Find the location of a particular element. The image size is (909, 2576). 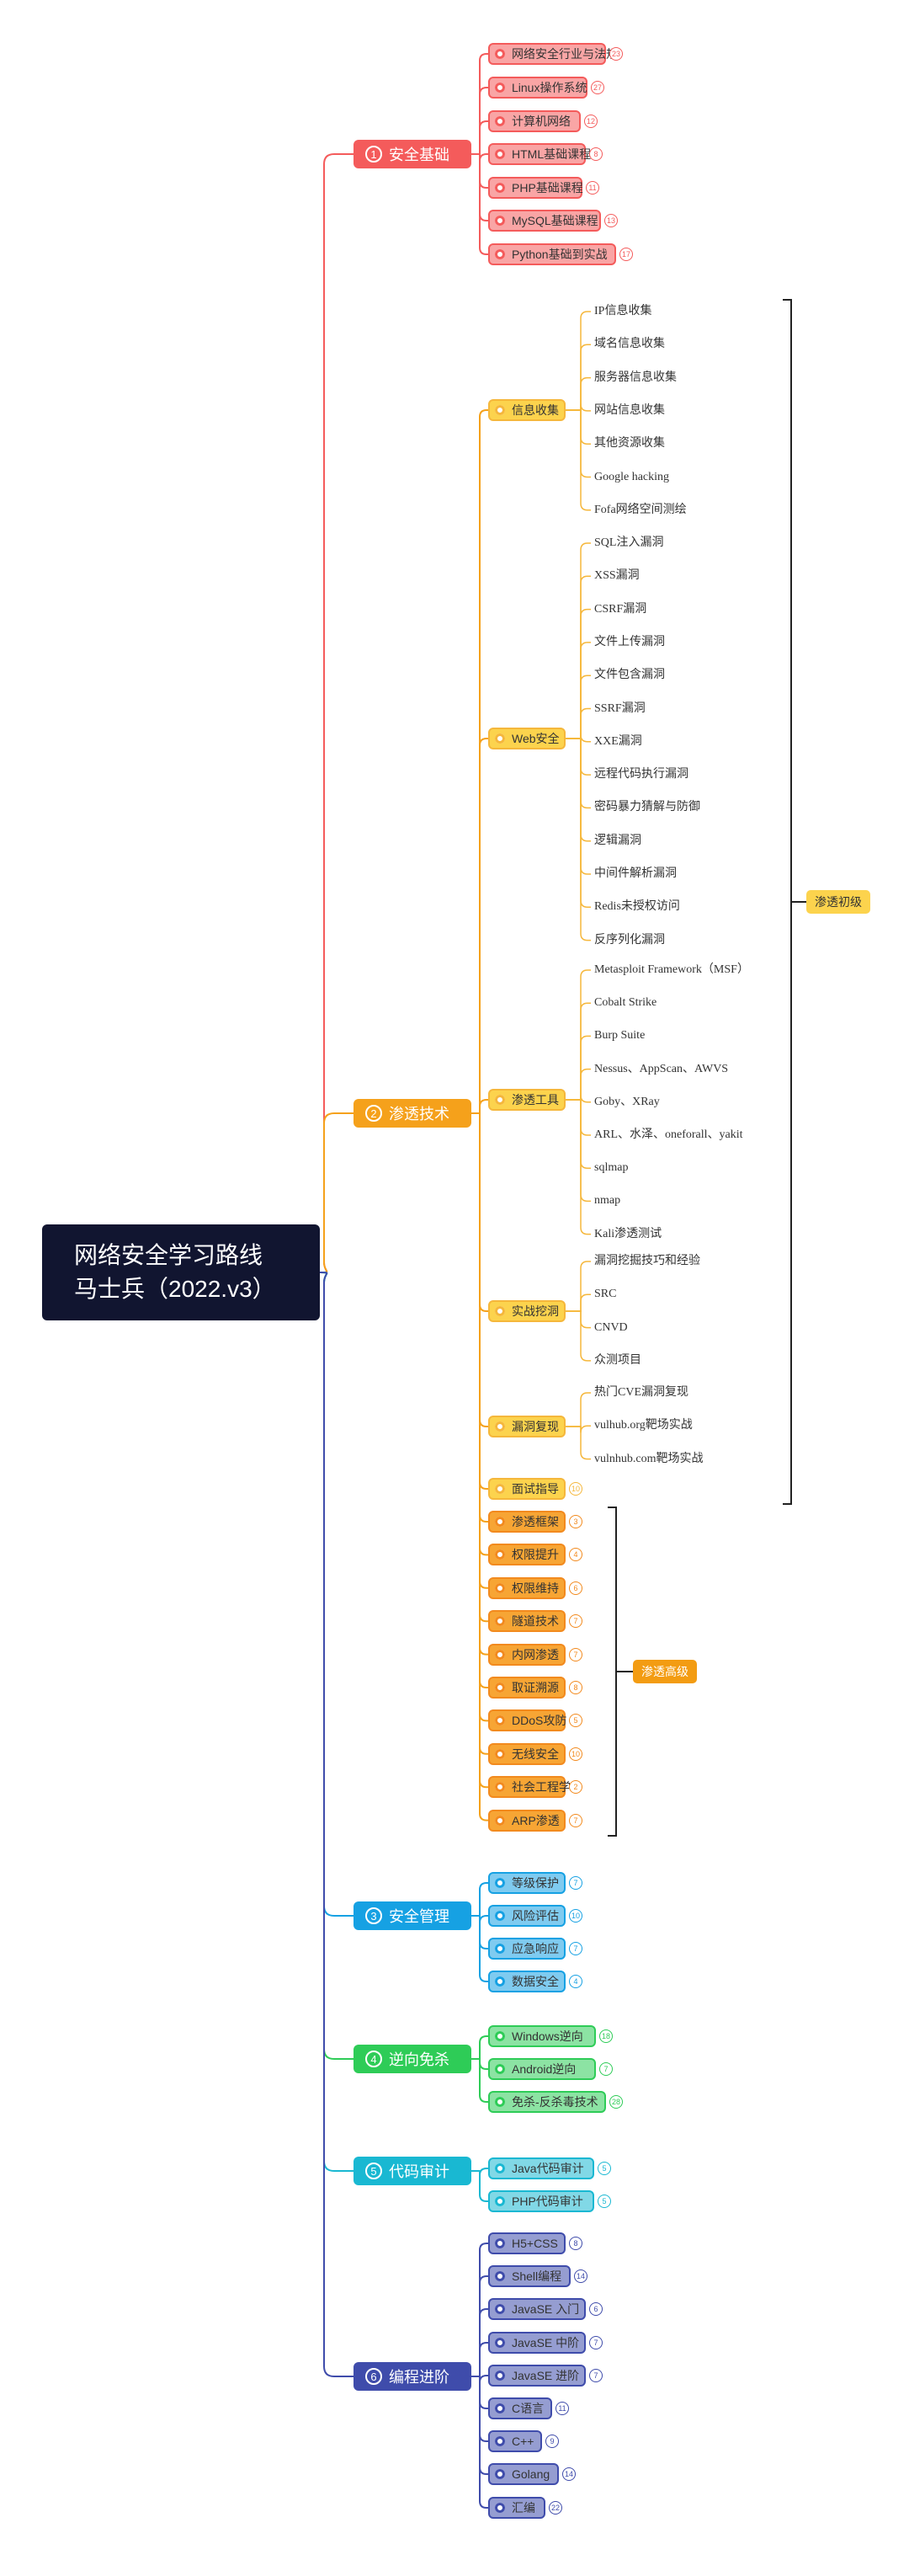

subtopic-6-1: H5+CSS is located at coordinates (527, 2243).